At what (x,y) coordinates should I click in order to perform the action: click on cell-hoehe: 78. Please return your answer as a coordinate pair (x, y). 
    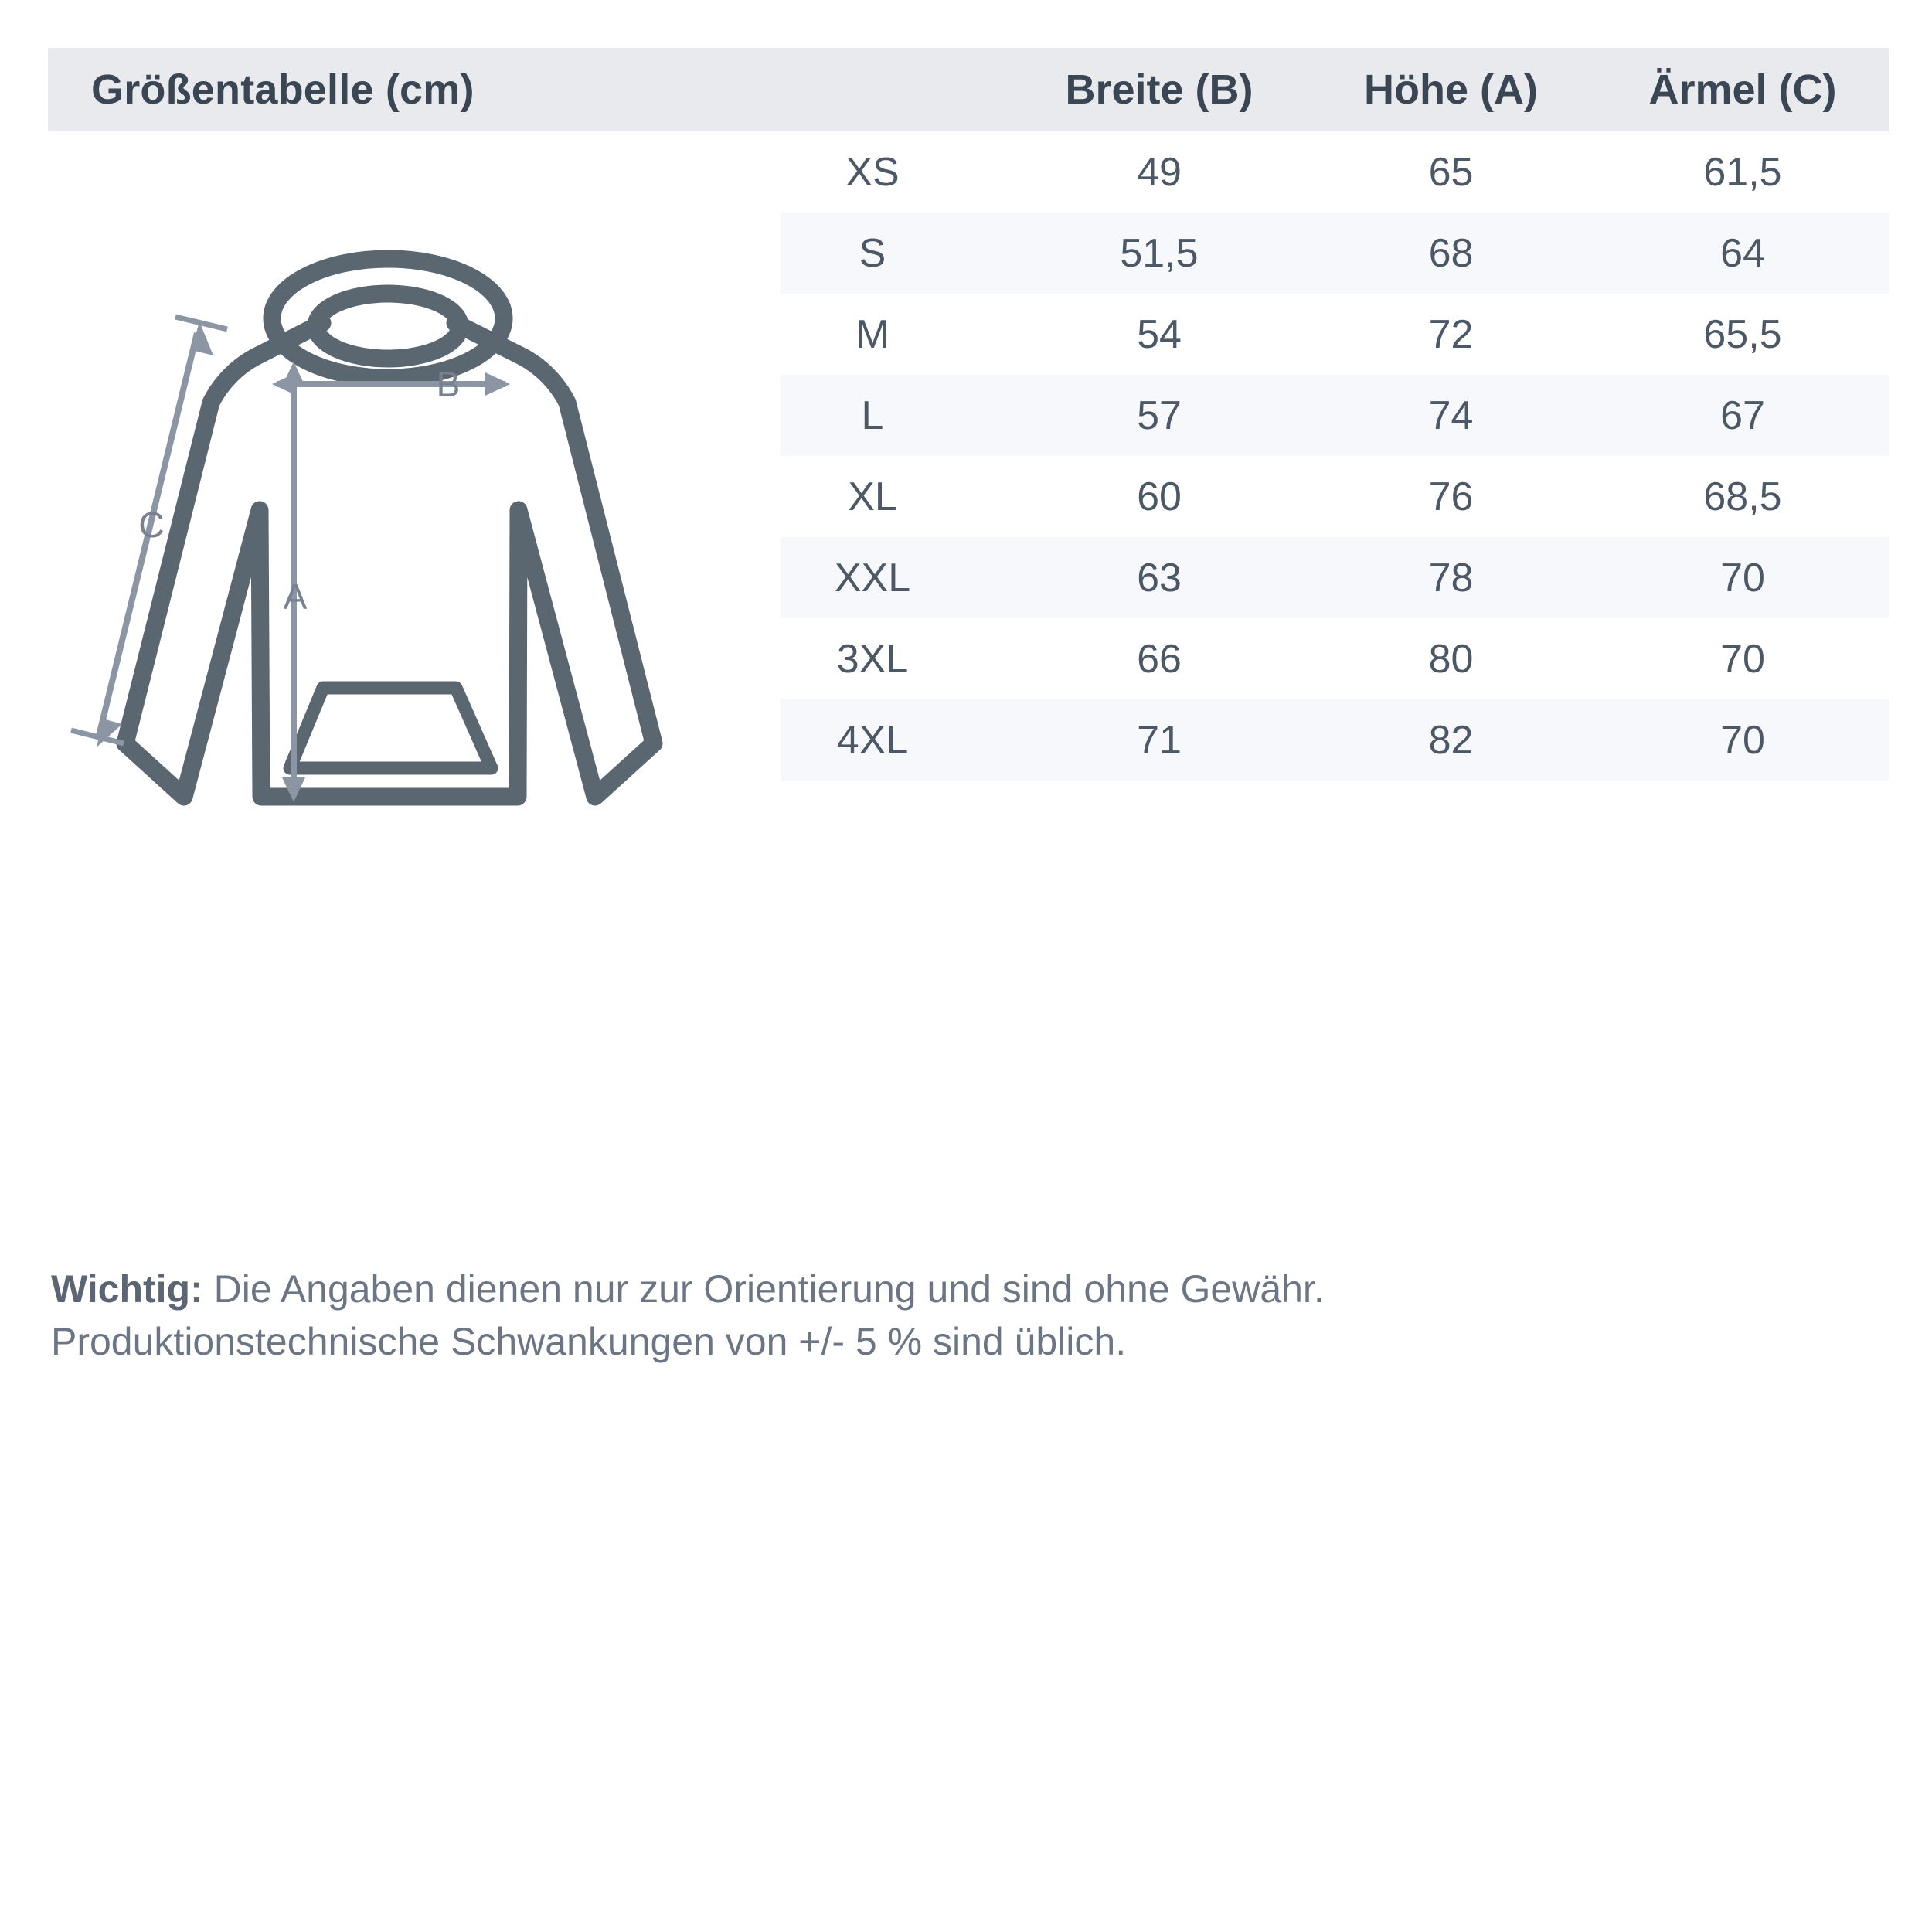
    Looking at the image, I should click on (1451, 578).